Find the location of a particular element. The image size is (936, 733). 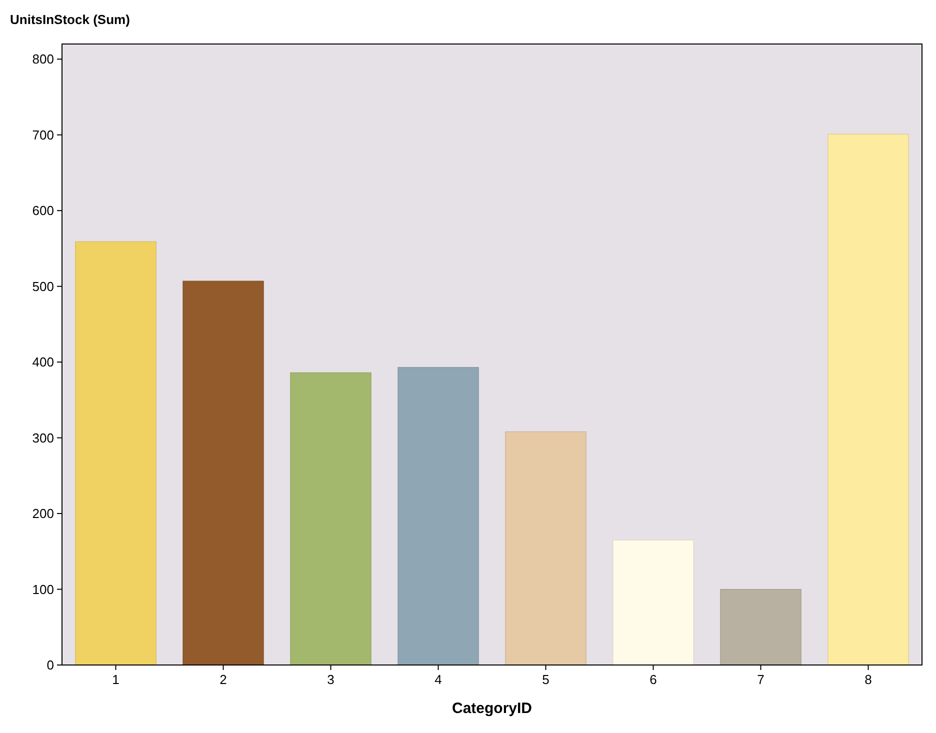

y-tick-label: 100 is located at coordinates (43, 589).